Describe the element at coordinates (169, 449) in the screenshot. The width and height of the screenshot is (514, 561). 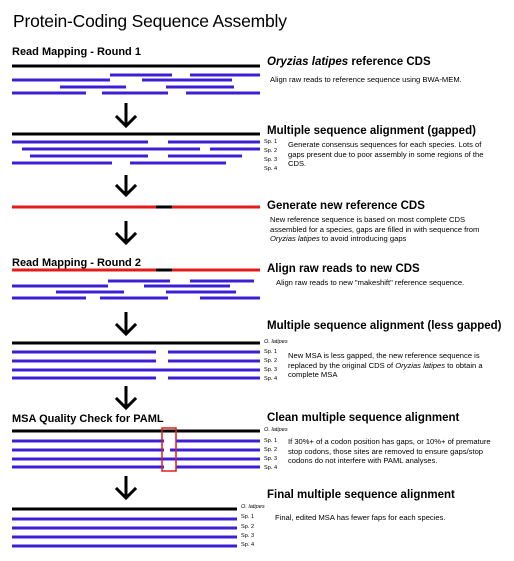
I see `removed-sites-highlight-box` at that location.